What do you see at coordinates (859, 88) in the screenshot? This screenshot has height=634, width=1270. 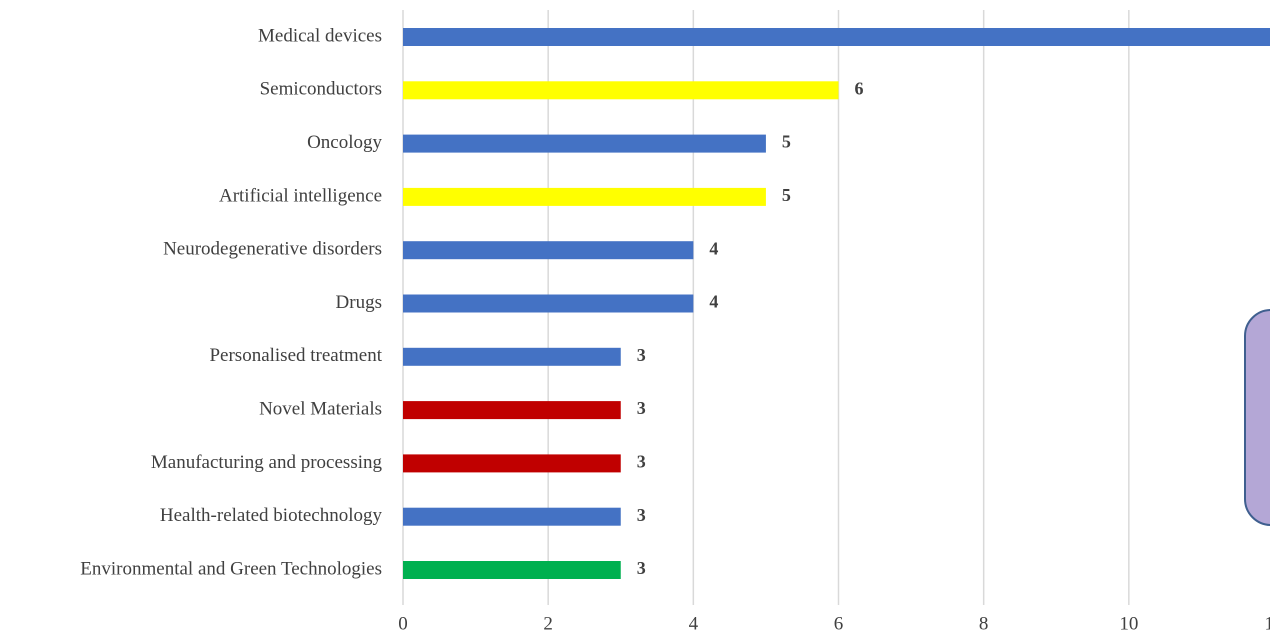 I see `value-label: 6` at bounding box center [859, 88].